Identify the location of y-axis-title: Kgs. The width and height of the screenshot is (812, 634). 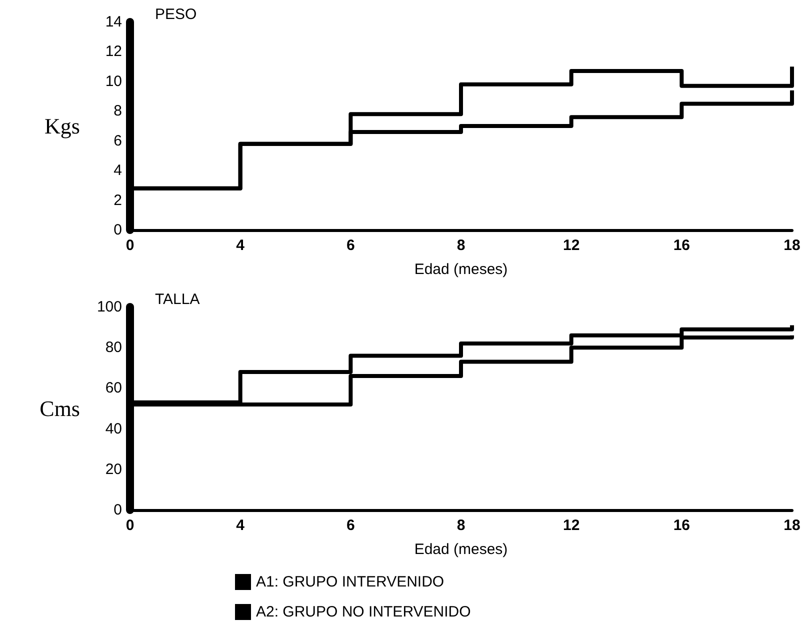
(62, 126).